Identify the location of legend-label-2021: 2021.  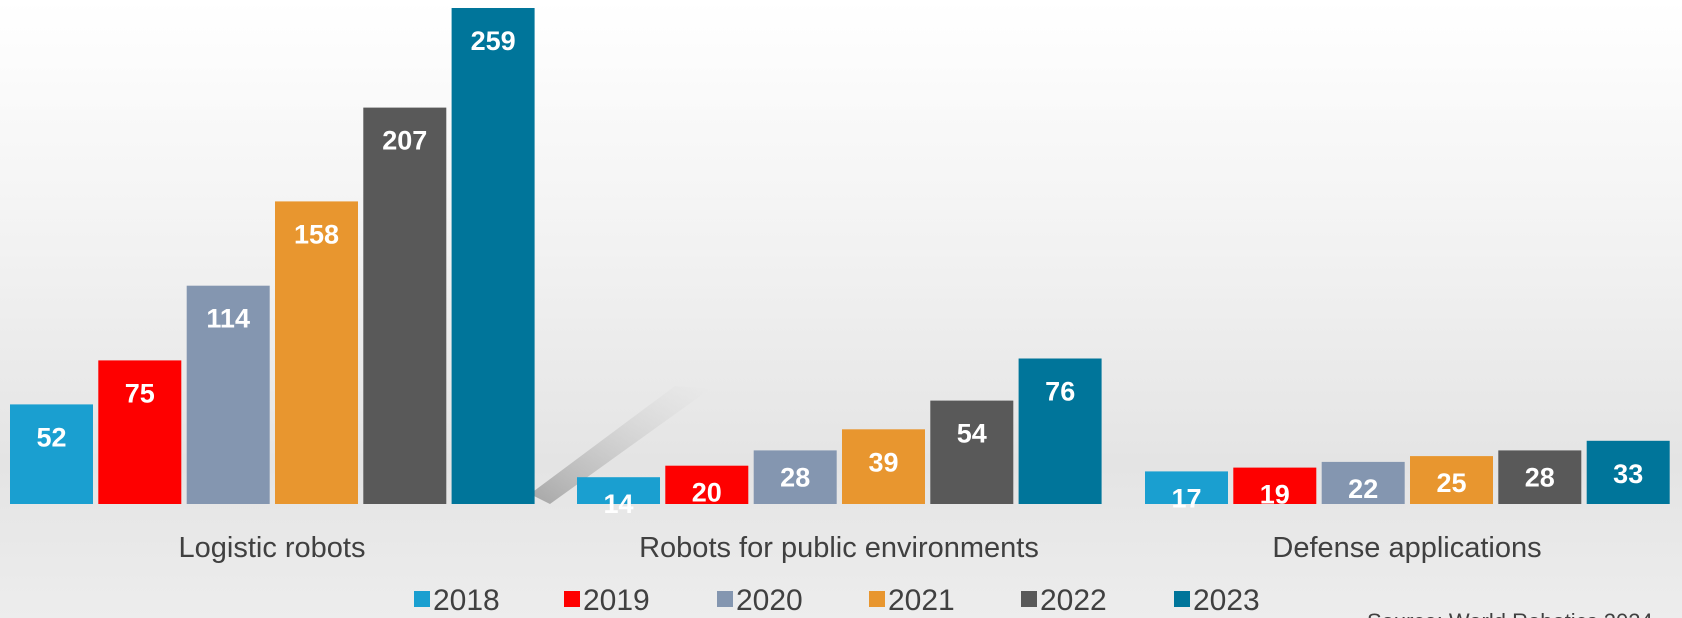
(921, 600).